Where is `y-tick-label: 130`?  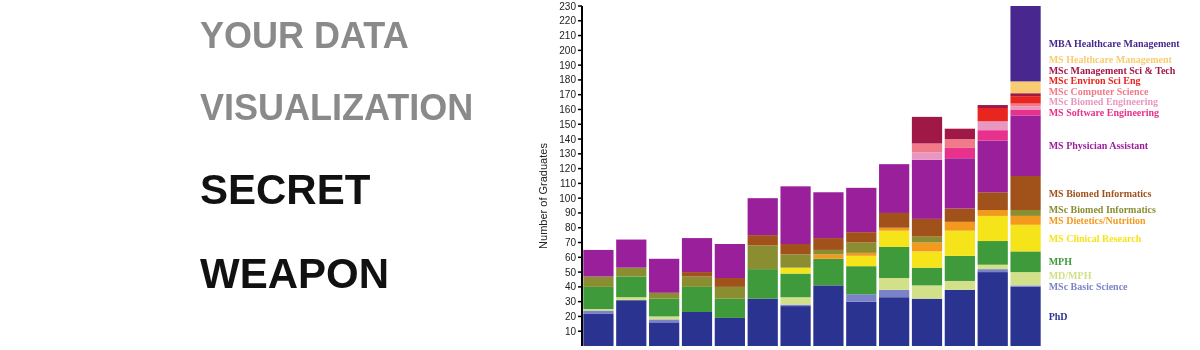 y-tick-label: 130 is located at coordinates (568, 154).